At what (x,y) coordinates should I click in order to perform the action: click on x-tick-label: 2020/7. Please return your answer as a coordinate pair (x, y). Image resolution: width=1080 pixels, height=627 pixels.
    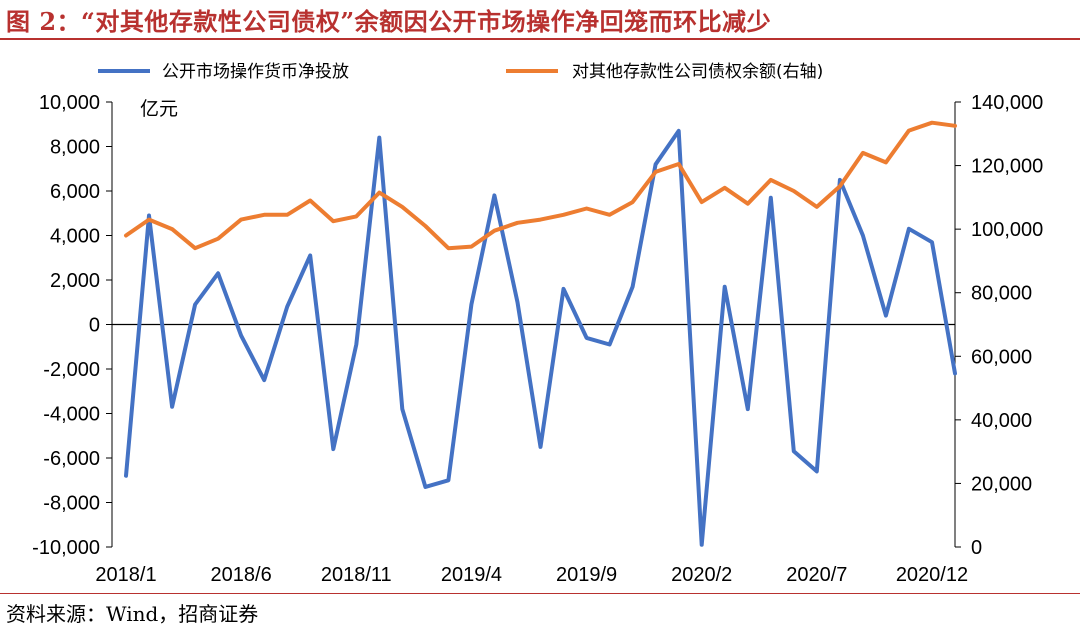
    Looking at the image, I should click on (816, 575).